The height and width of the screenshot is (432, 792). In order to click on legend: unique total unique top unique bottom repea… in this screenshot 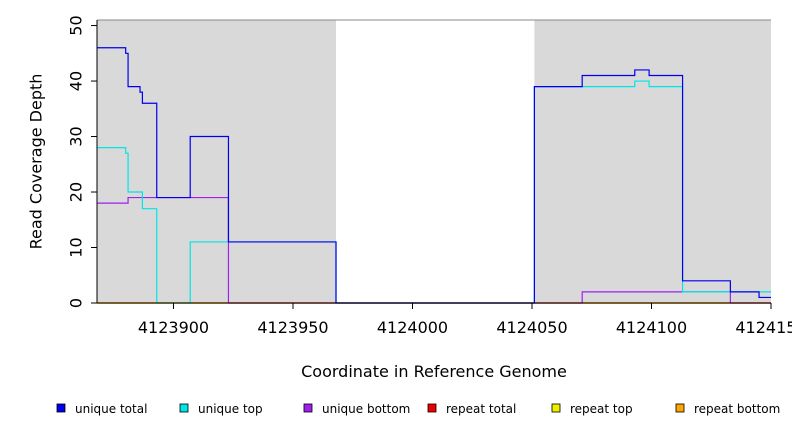, I will do `click(418, 409)`.